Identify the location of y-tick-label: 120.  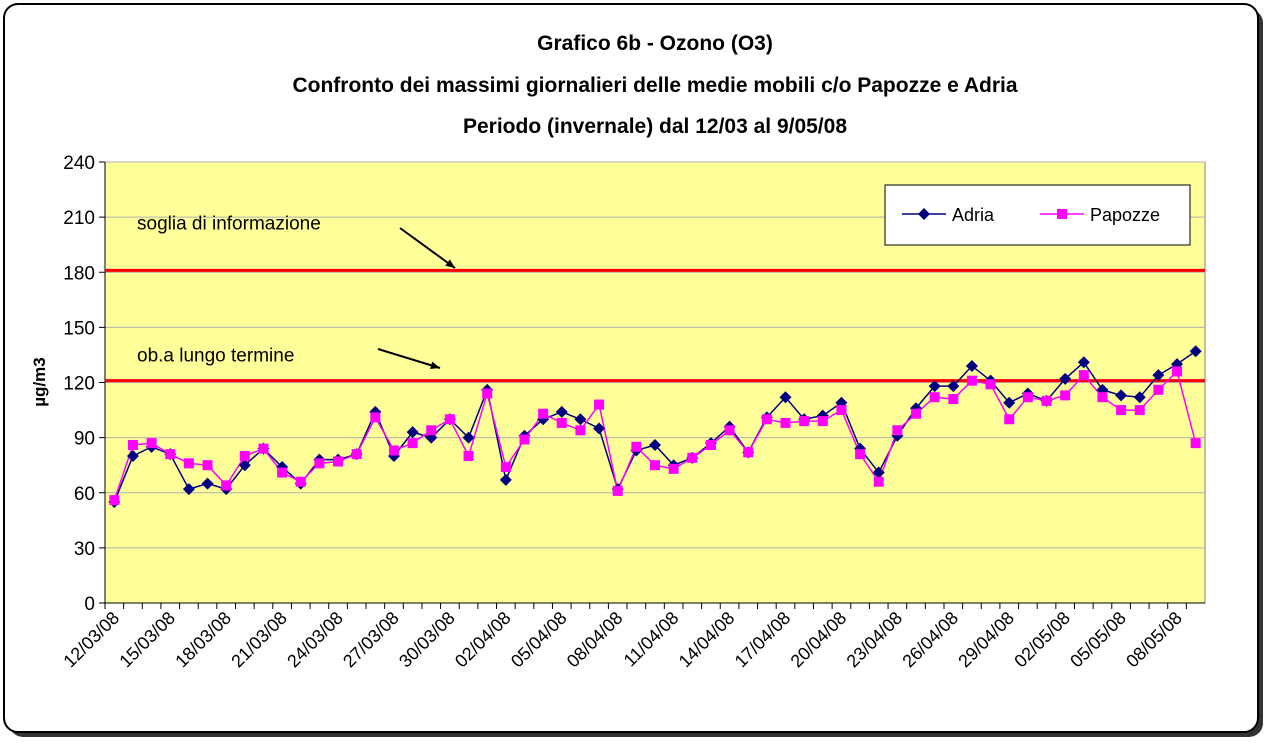
(79, 384).